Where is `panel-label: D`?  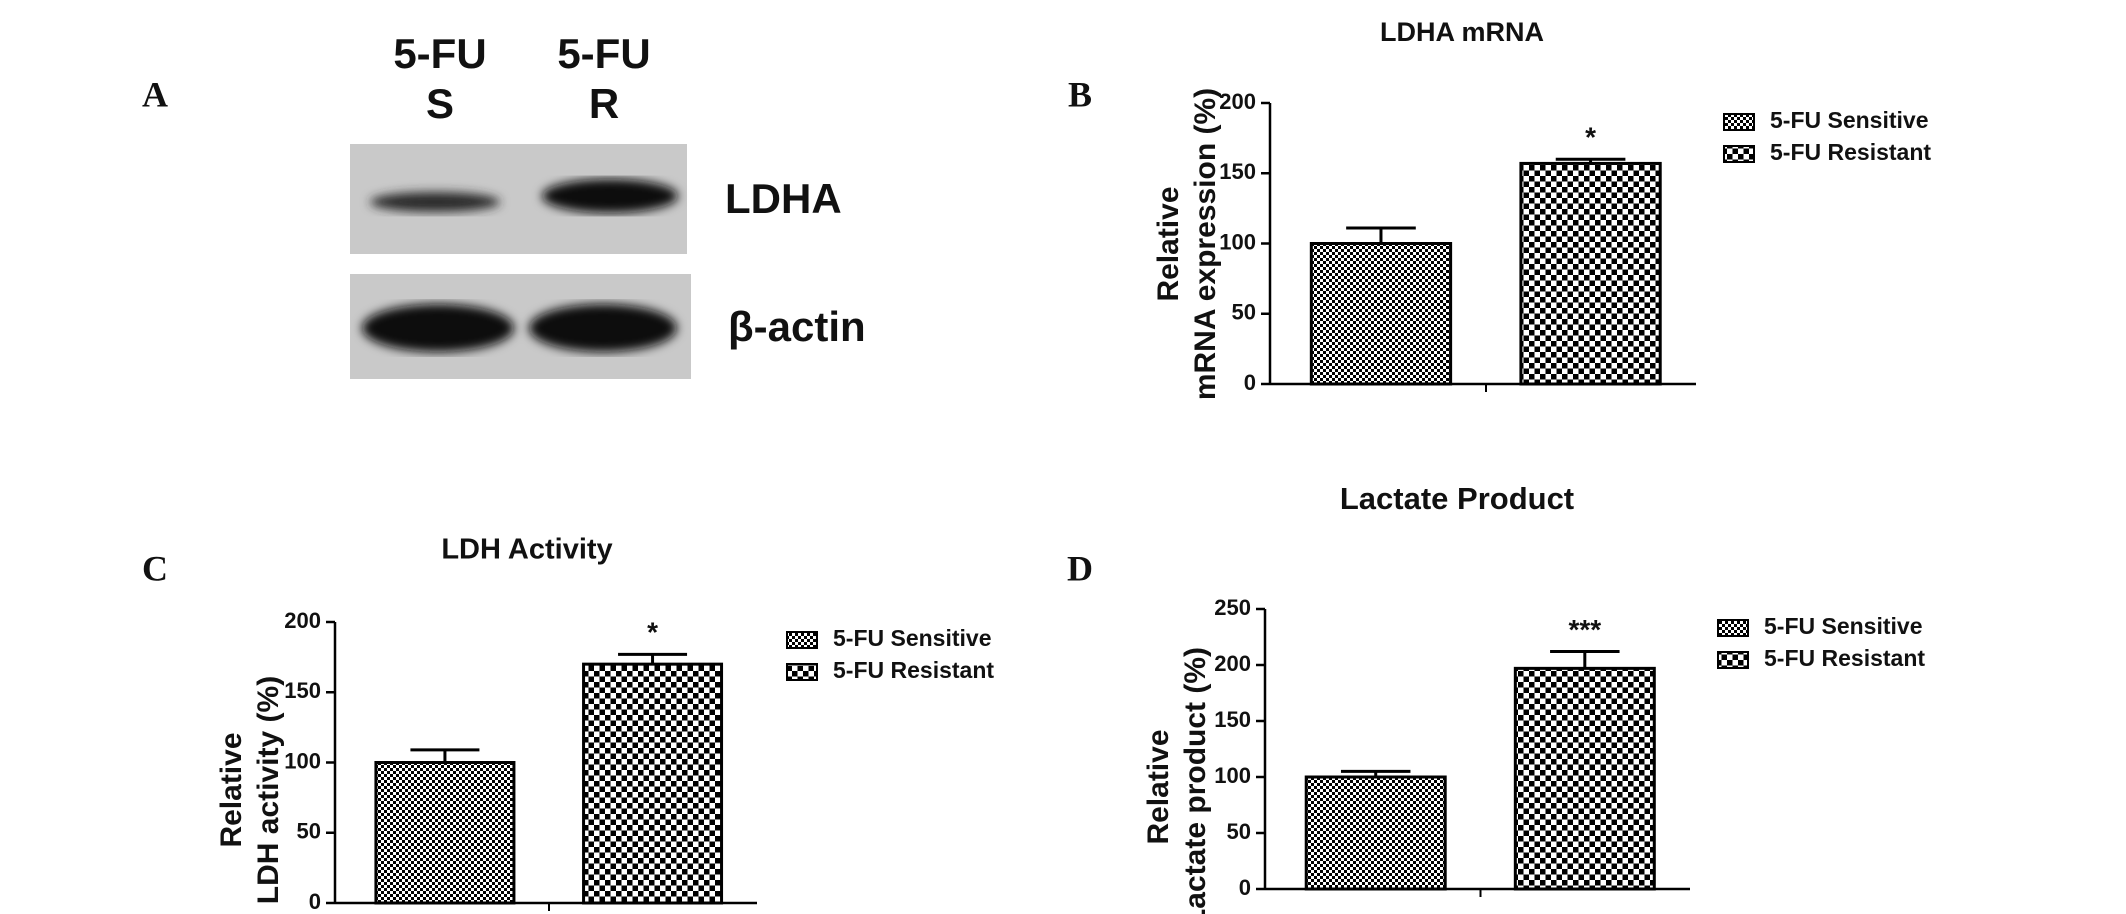
panel-label: D is located at coordinates (1080, 568).